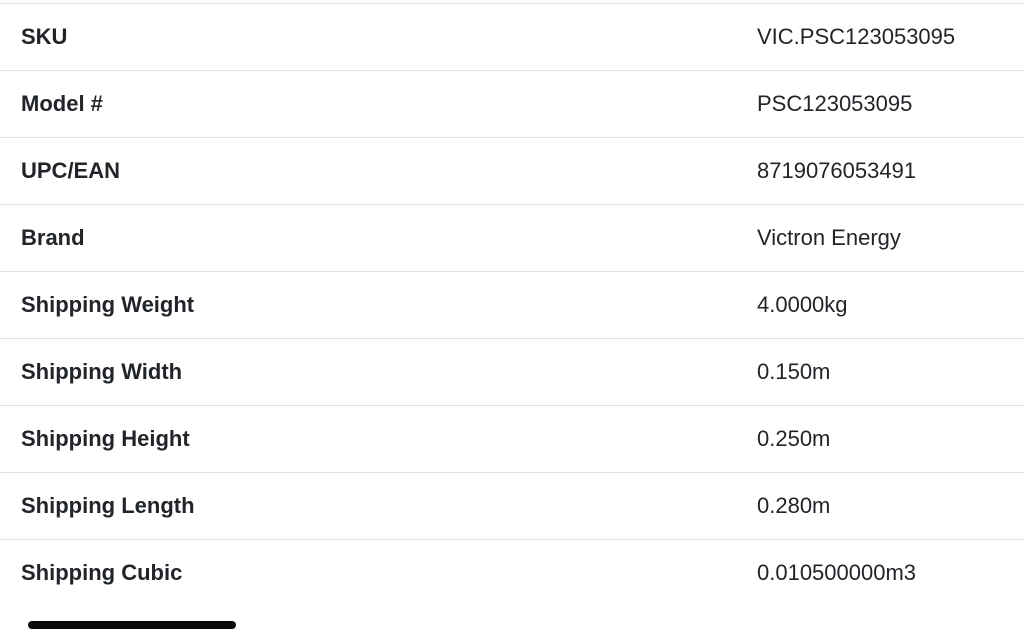 Image resolution: width=1024 pixels, height=630 pixels. Describe the element at coordinates (835, 103) in the screenshot. I see `spec-value: PSC123053095` at that location.